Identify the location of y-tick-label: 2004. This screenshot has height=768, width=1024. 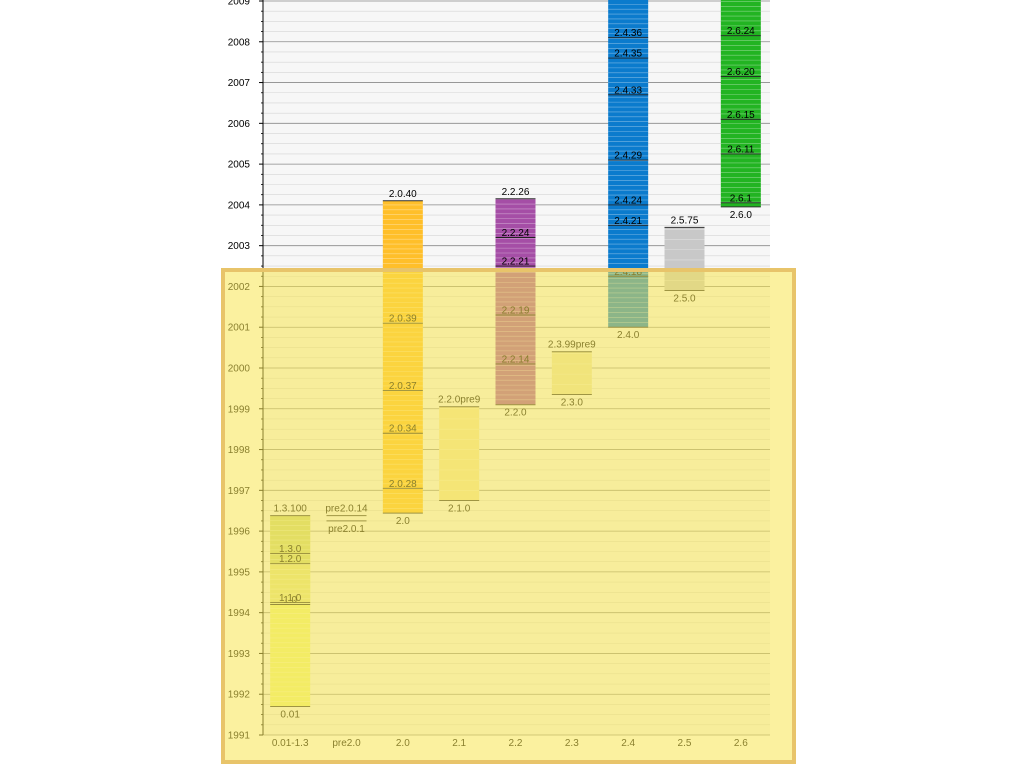
(239, 205).